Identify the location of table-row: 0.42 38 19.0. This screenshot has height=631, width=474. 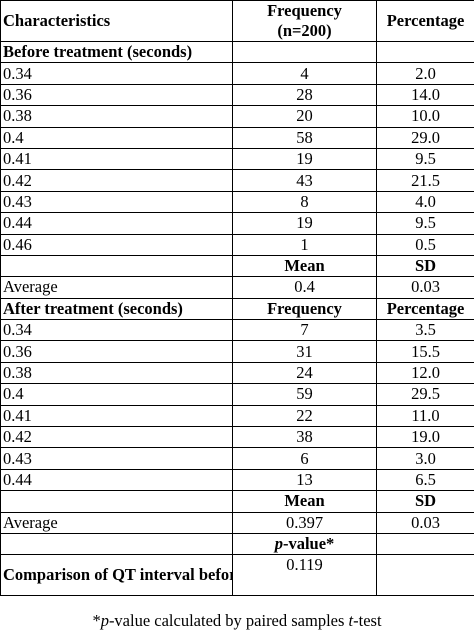
(237, 437).